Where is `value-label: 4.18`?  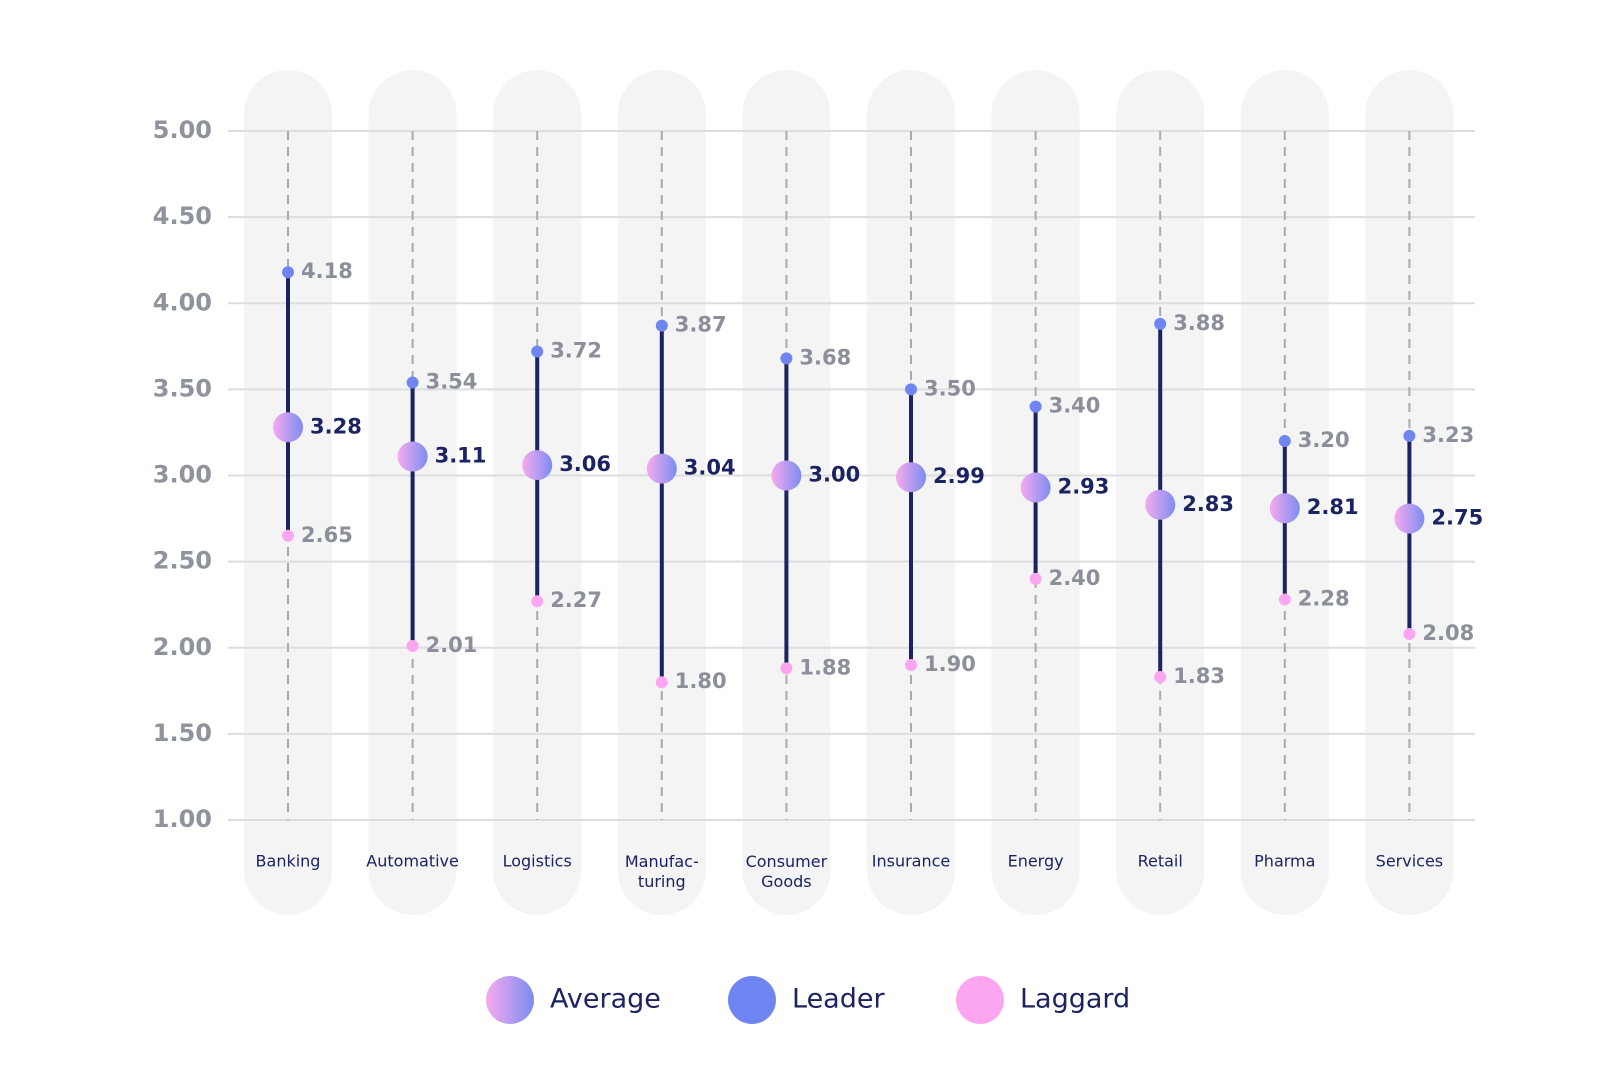
value-label: 4.18 is located at coordinates (327, 271).